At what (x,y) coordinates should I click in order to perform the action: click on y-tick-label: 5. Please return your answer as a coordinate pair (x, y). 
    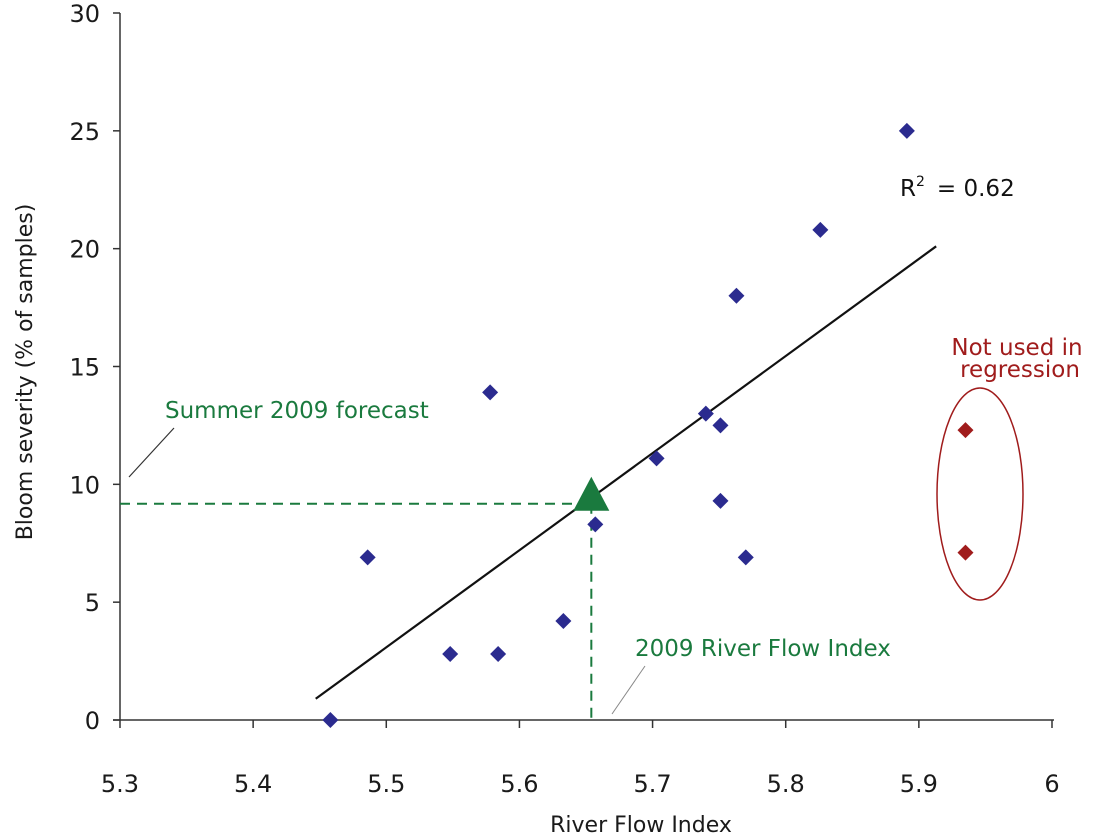
    Looking at the image, I should click on (92, 603).